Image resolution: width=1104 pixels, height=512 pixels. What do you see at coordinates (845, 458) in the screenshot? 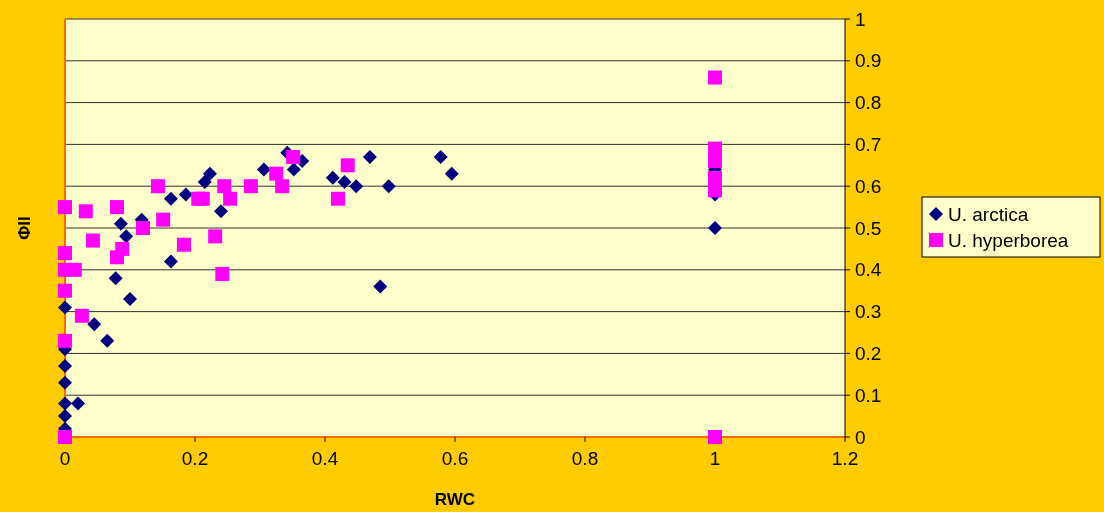
I see `x-tick-label: 1.2` at bounding box center [845, 458].